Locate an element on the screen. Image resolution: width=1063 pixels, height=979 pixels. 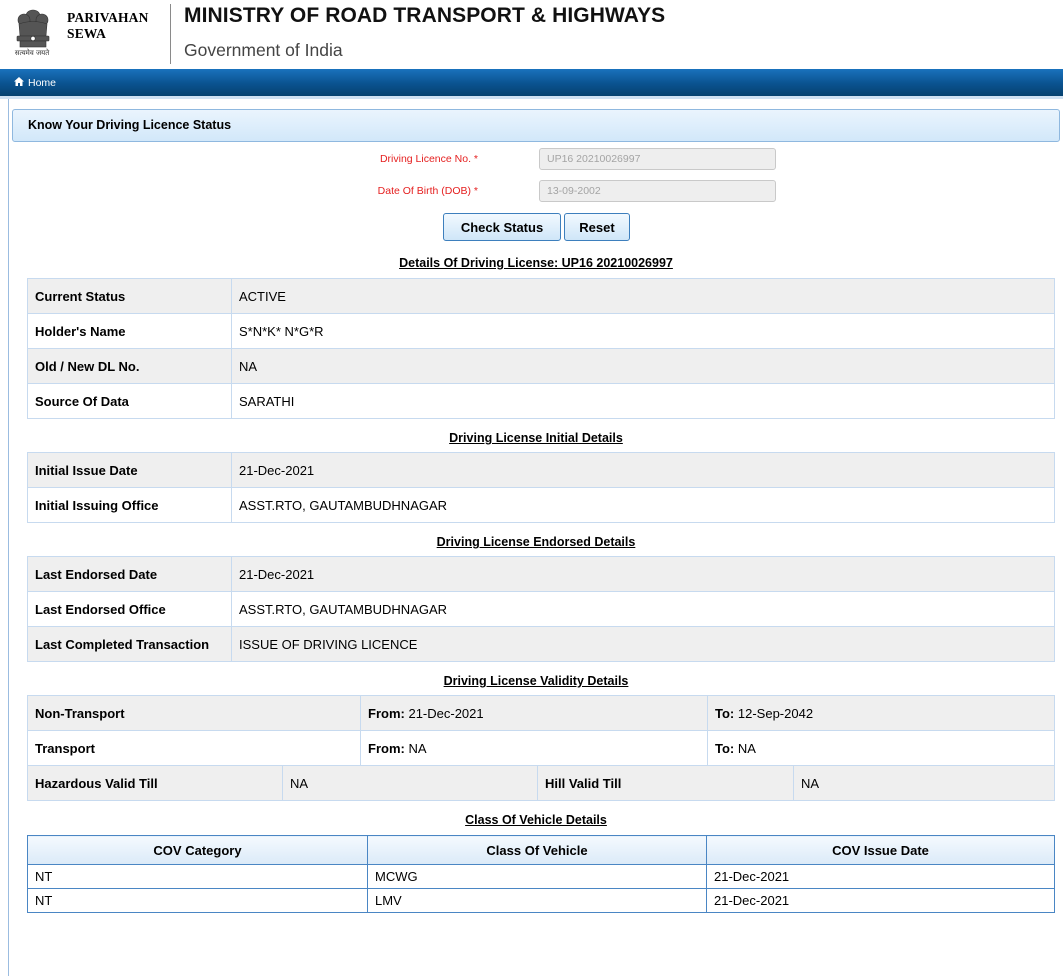
table-row: NT LMV 21-Dec-2021 is located at coordinates (541, 900).